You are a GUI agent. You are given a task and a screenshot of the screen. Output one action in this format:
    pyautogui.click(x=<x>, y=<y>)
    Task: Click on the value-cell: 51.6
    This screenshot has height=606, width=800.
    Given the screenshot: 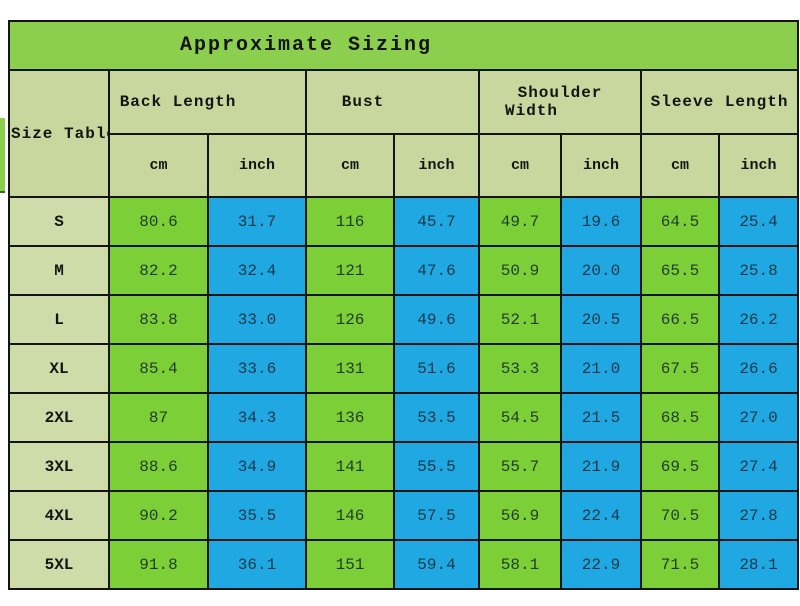 What is the action you would take?
    pyautogui.click(x=436, y=368)
    